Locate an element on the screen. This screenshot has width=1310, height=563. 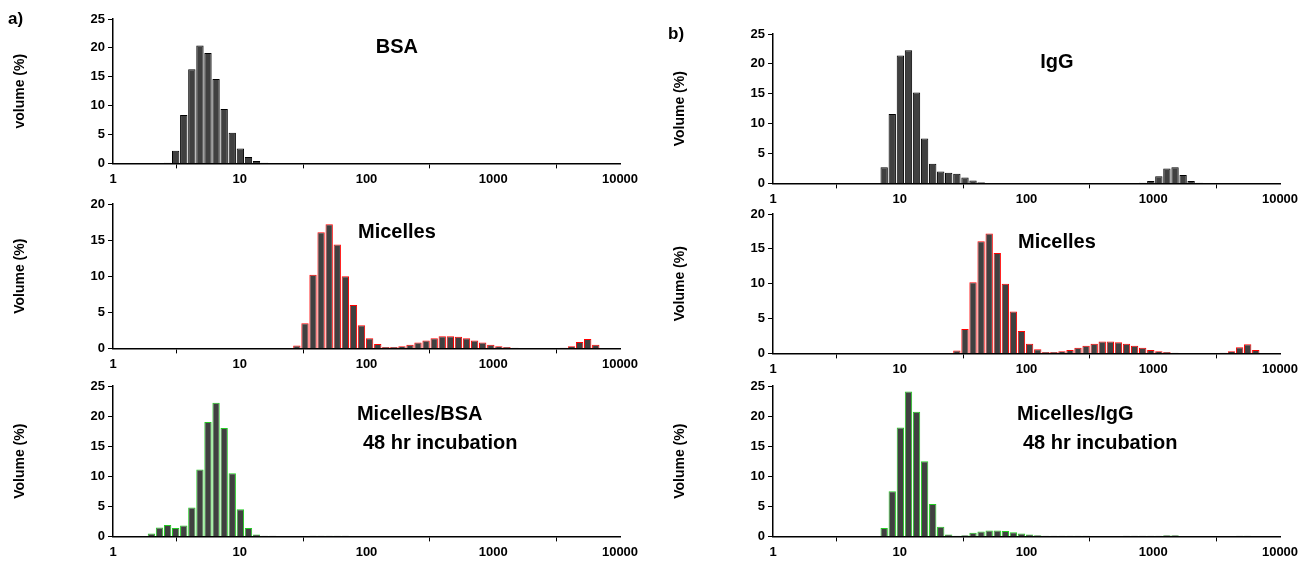
text: b) is located at coordinates (676, 34).